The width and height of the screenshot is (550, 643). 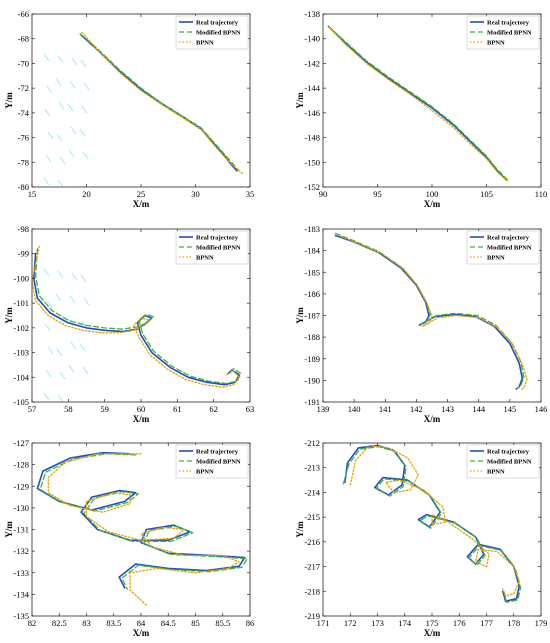 What do you see at coordinates (312, 443) in the screenshot?
I see `y-tick-label: -212` at bounding box center [312, 443].